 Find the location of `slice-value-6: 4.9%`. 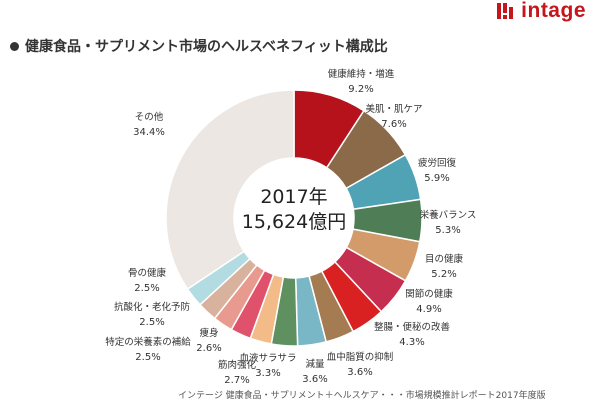

slice-value-6: 4.9% is located at coordinates (428, 309).